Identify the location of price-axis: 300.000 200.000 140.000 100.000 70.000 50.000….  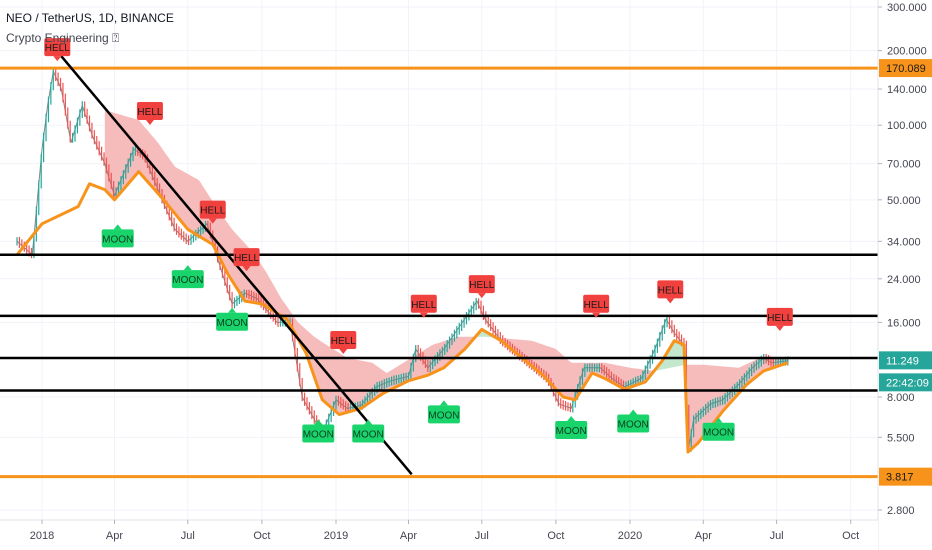
(904, 275).